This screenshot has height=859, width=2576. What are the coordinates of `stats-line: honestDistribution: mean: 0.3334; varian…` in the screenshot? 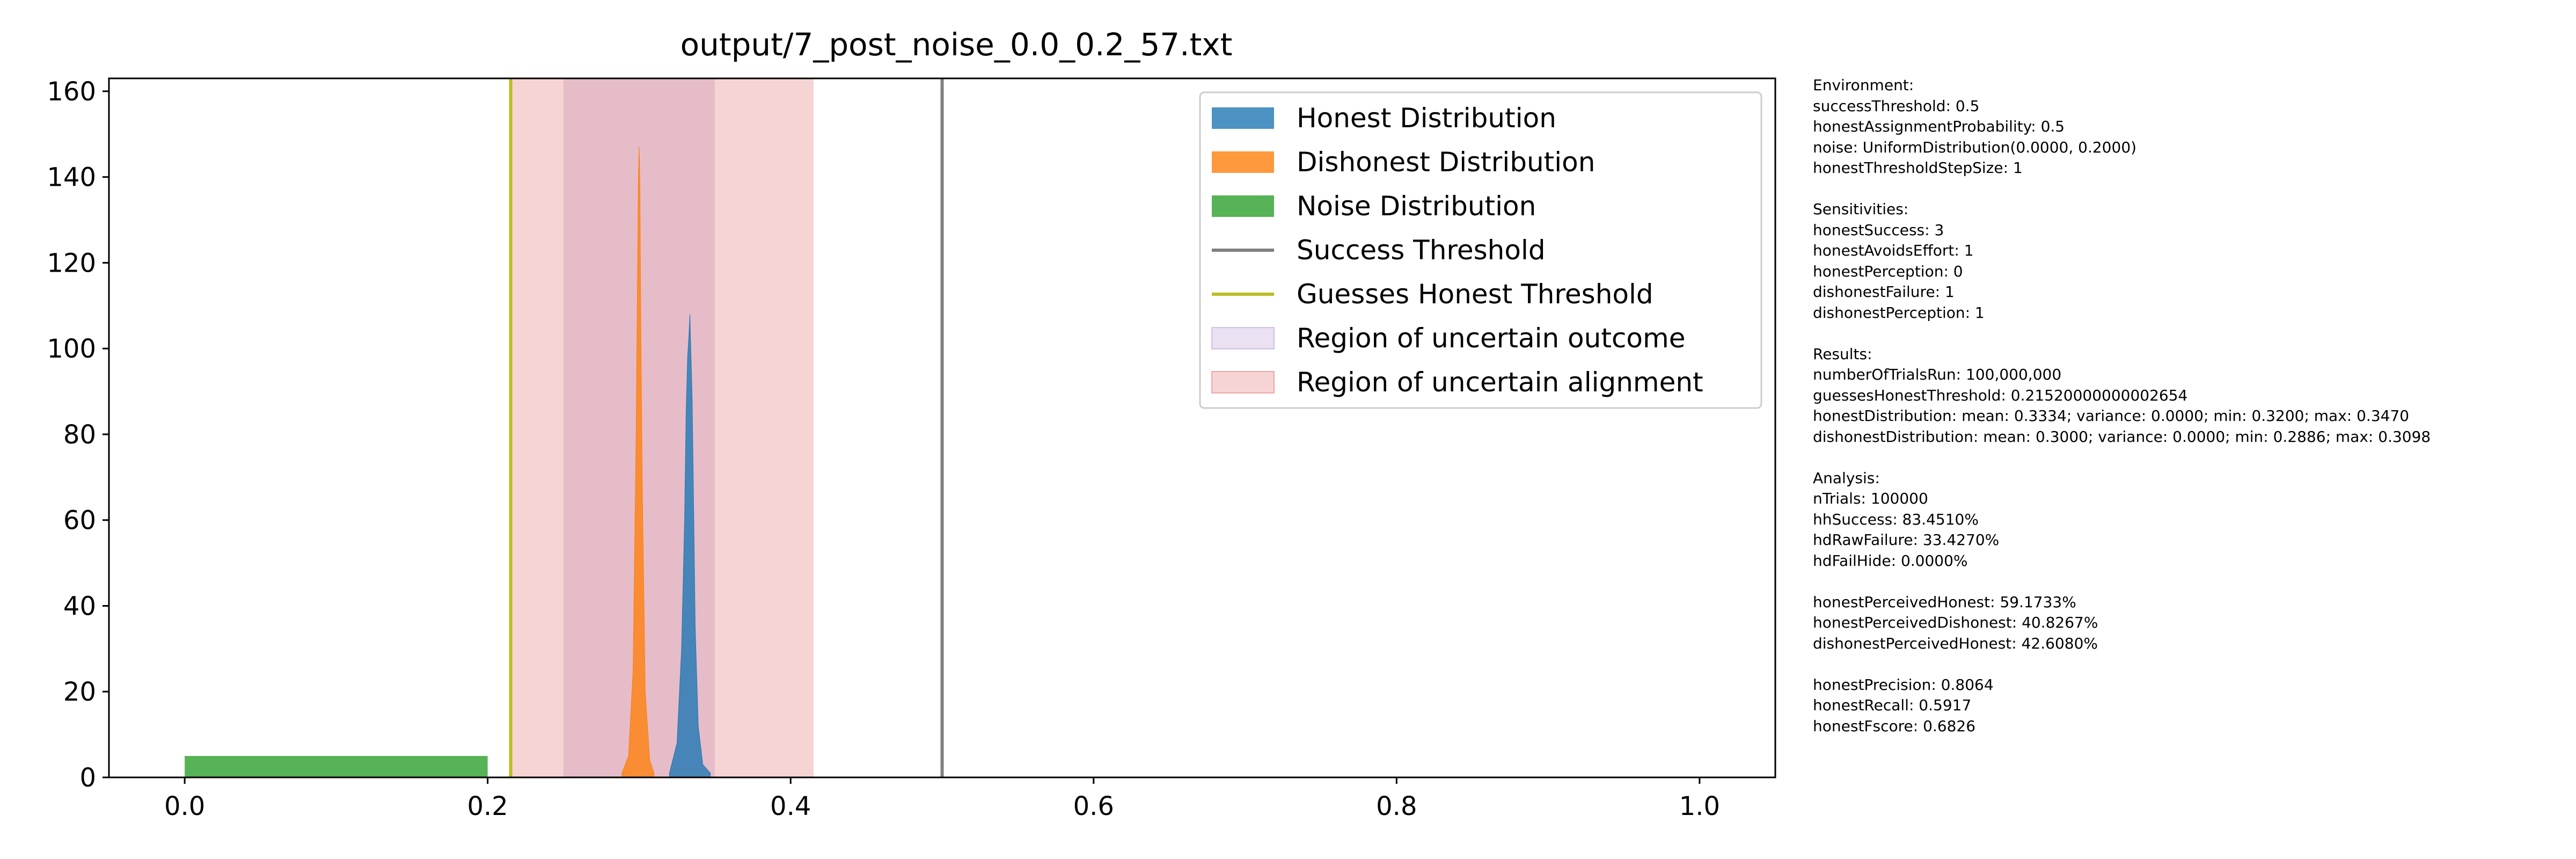 It's located at (2111, 416).